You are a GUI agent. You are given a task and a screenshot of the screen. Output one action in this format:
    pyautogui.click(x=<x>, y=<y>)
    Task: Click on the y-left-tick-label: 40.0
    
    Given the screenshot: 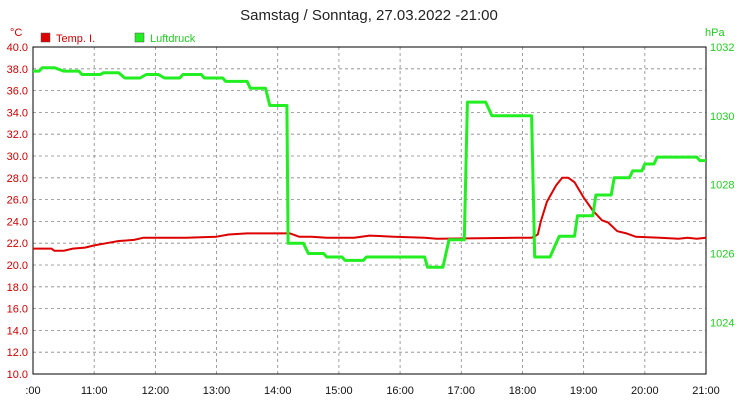 What is the action you would take?
    pyautogui.click(x=17, y=48)
    